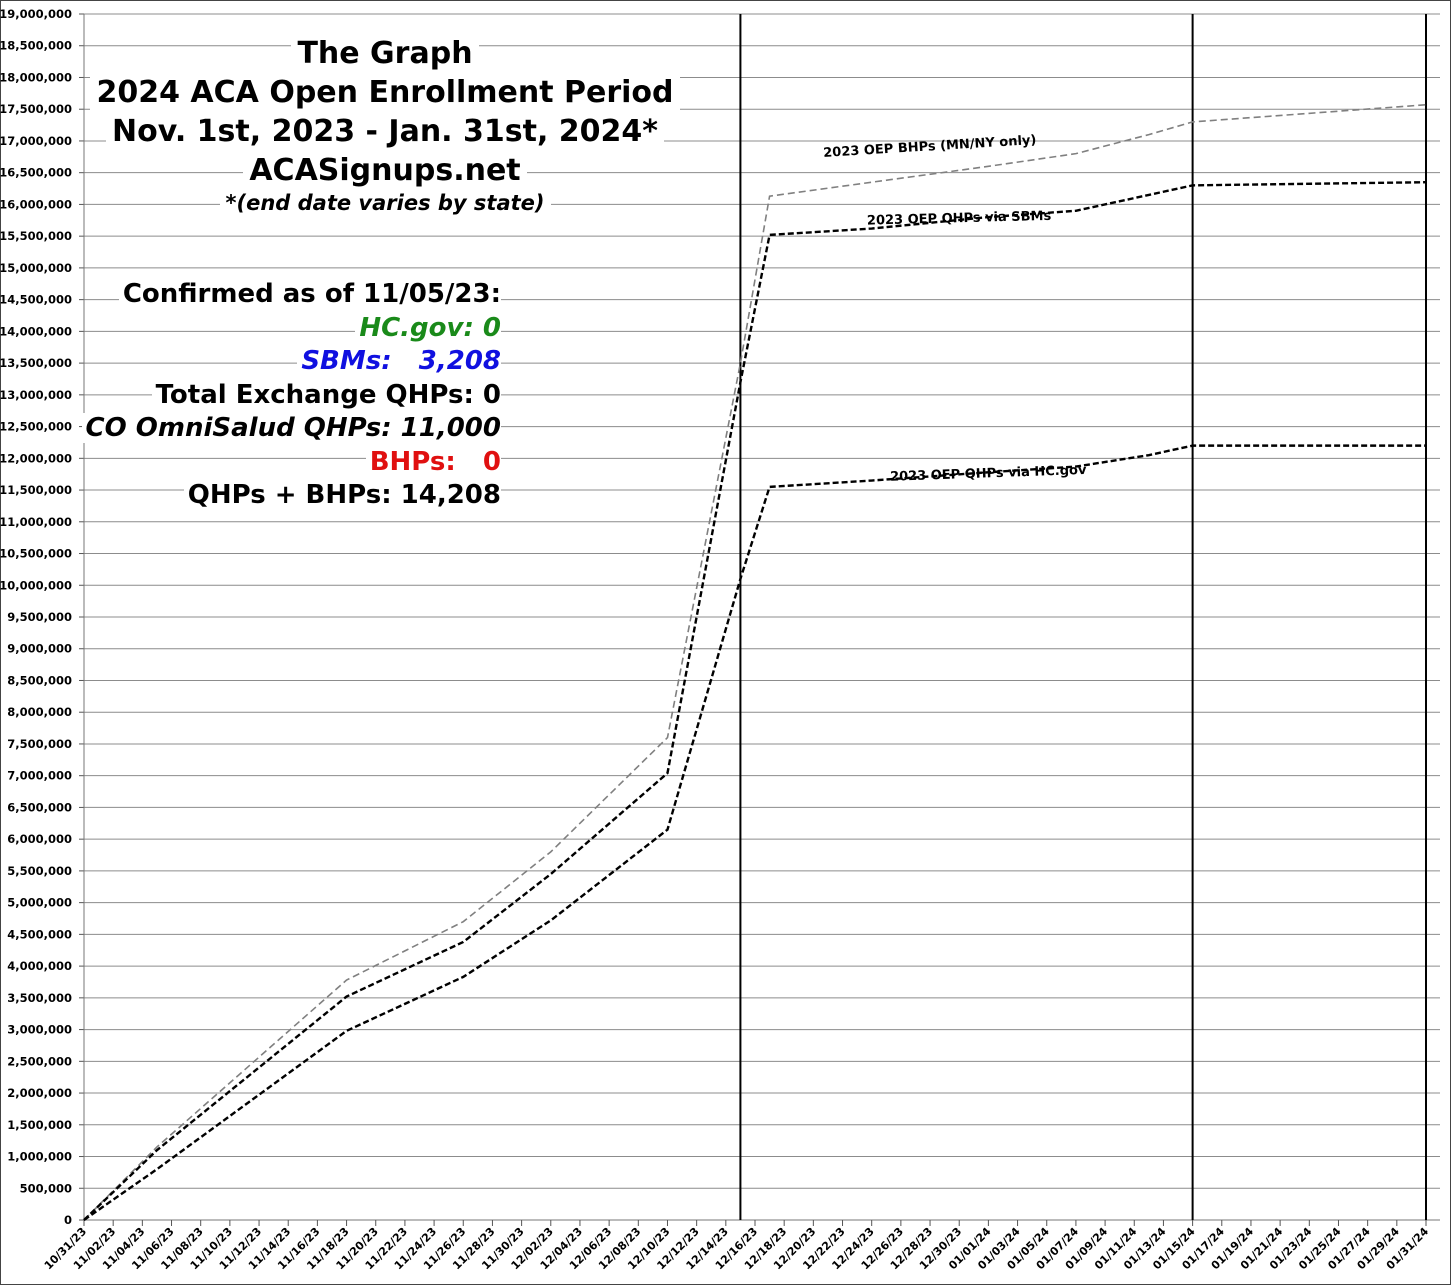 The height and width of the screenshot is (1285, 1451). Describe the element at coordinates (930, 147) in the screenshot. I see `series-label: 2023 OEP BHPs (MN/NY only)` at that location.